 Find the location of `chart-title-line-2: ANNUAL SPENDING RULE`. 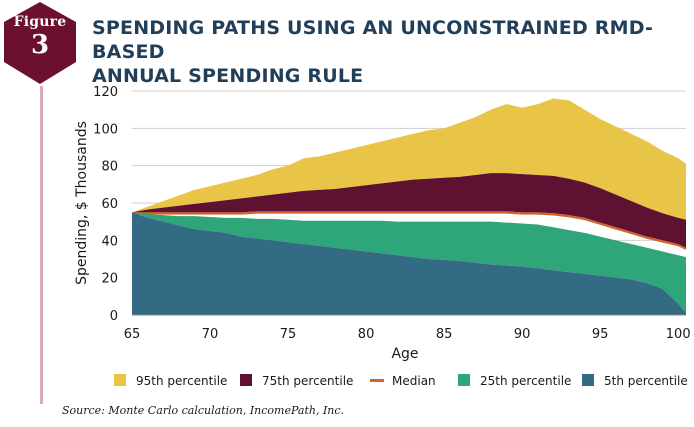

chart-title-line-2: ANNUAL SPENDING RULE is located at coordinates (228, 76).